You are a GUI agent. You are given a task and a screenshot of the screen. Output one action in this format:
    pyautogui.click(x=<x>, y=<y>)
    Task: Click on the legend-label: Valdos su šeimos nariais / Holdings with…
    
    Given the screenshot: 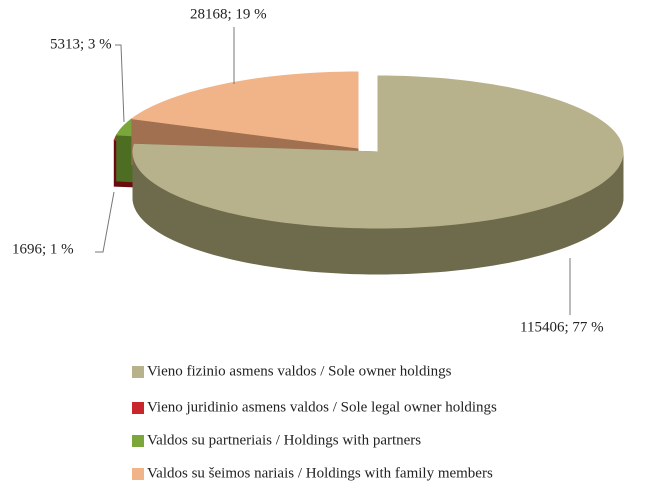 What is the action you would take?
    pyautogui.click(x=320, y=473)
    